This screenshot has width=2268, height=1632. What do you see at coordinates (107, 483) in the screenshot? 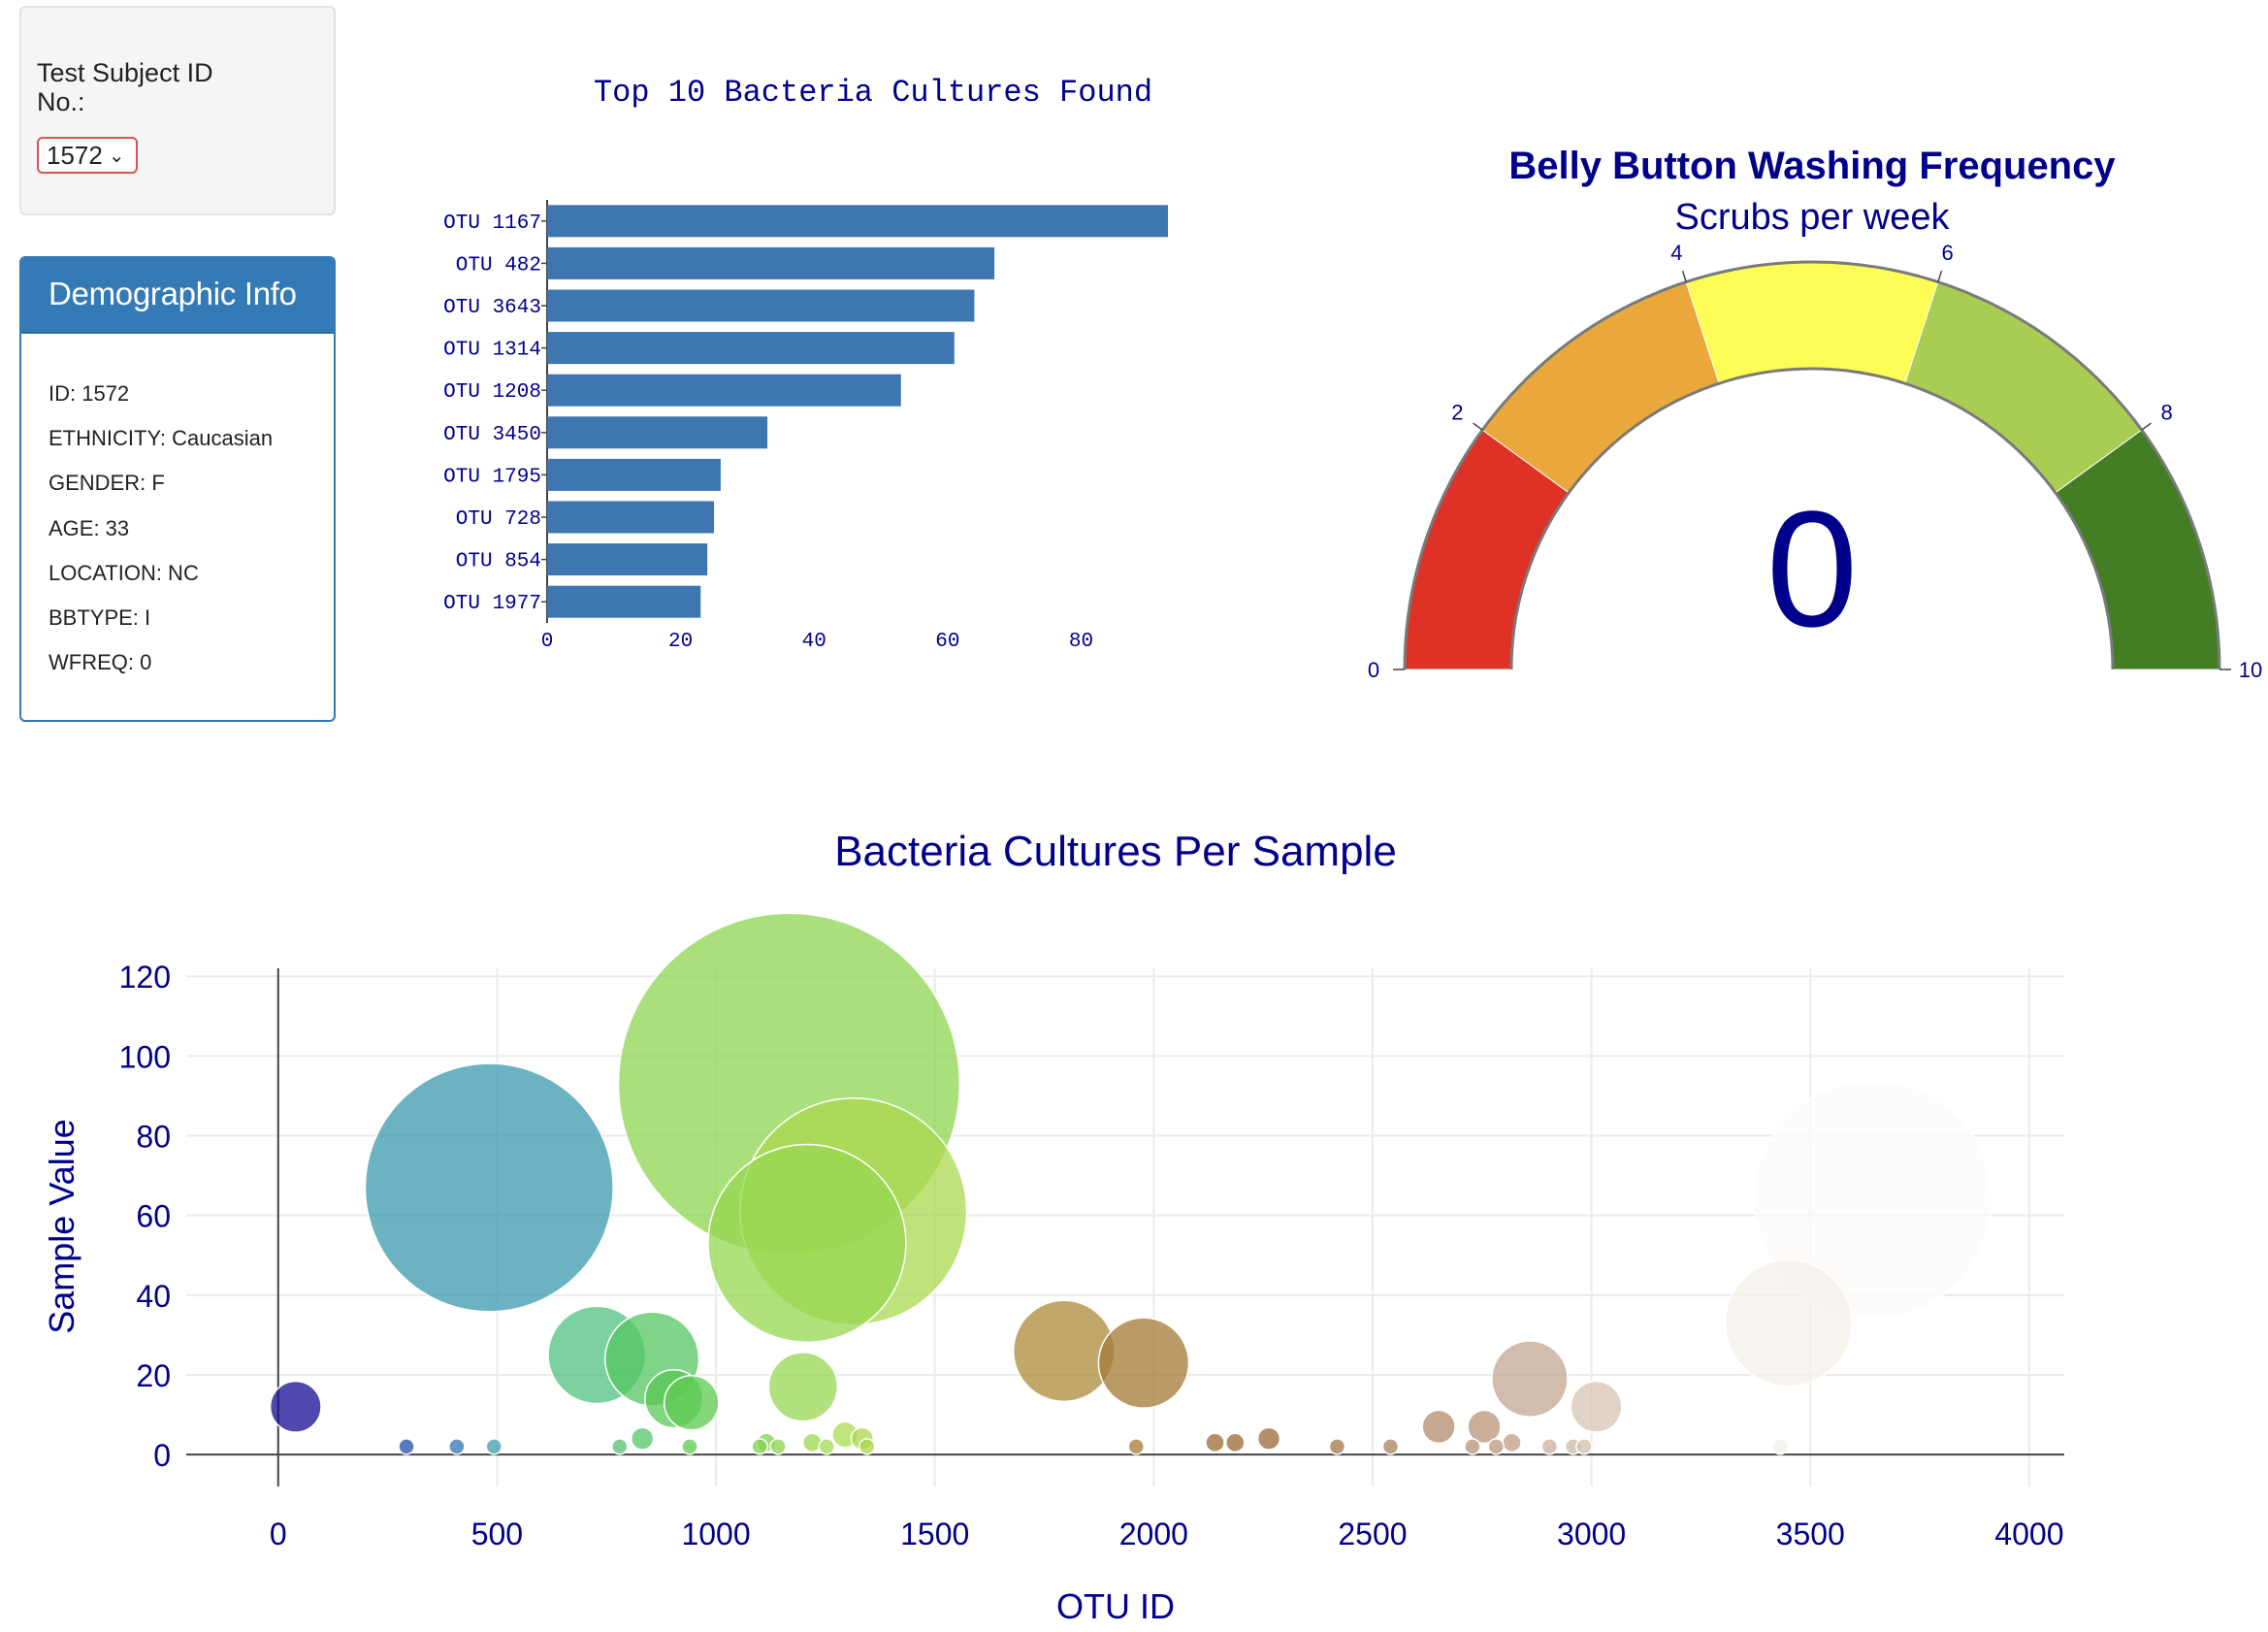
I see `demo-gender: GENDER: F` at bounding box center [107, 483].